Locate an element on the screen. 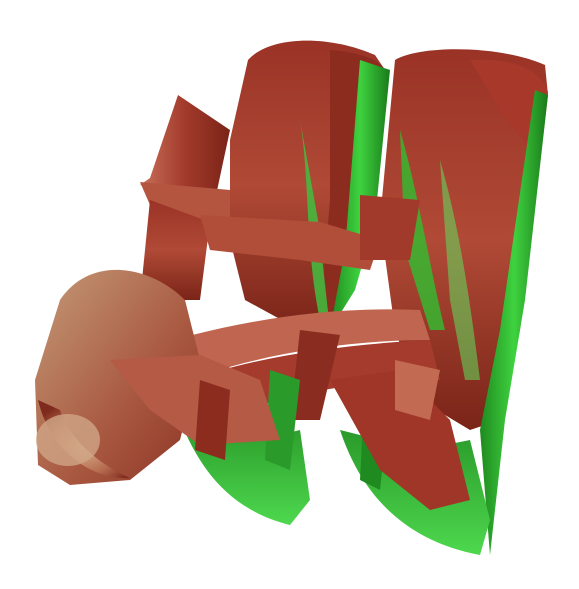 Image resolution: width=579 pixels, height=589 pixels. front-lower-tube is located at coordinates (195, 407).